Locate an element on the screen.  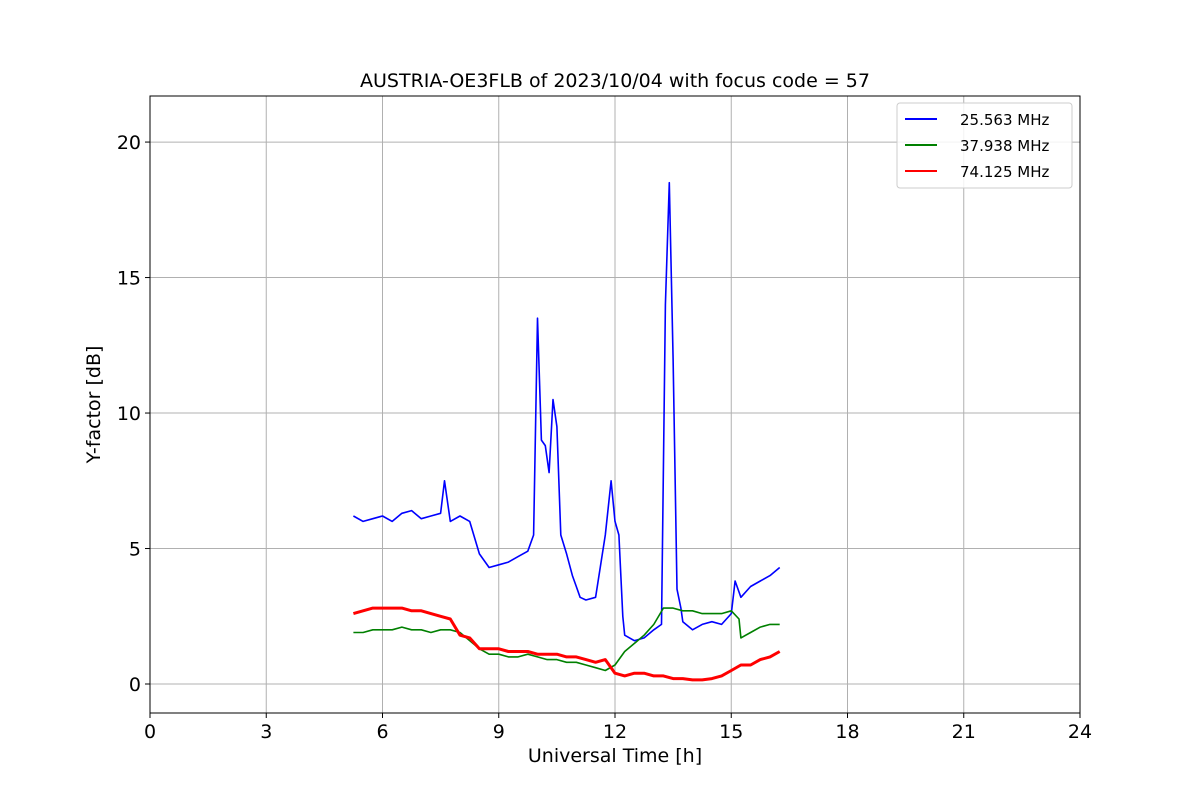
y-tick-label: 5 is located at coordinates (135, 550).